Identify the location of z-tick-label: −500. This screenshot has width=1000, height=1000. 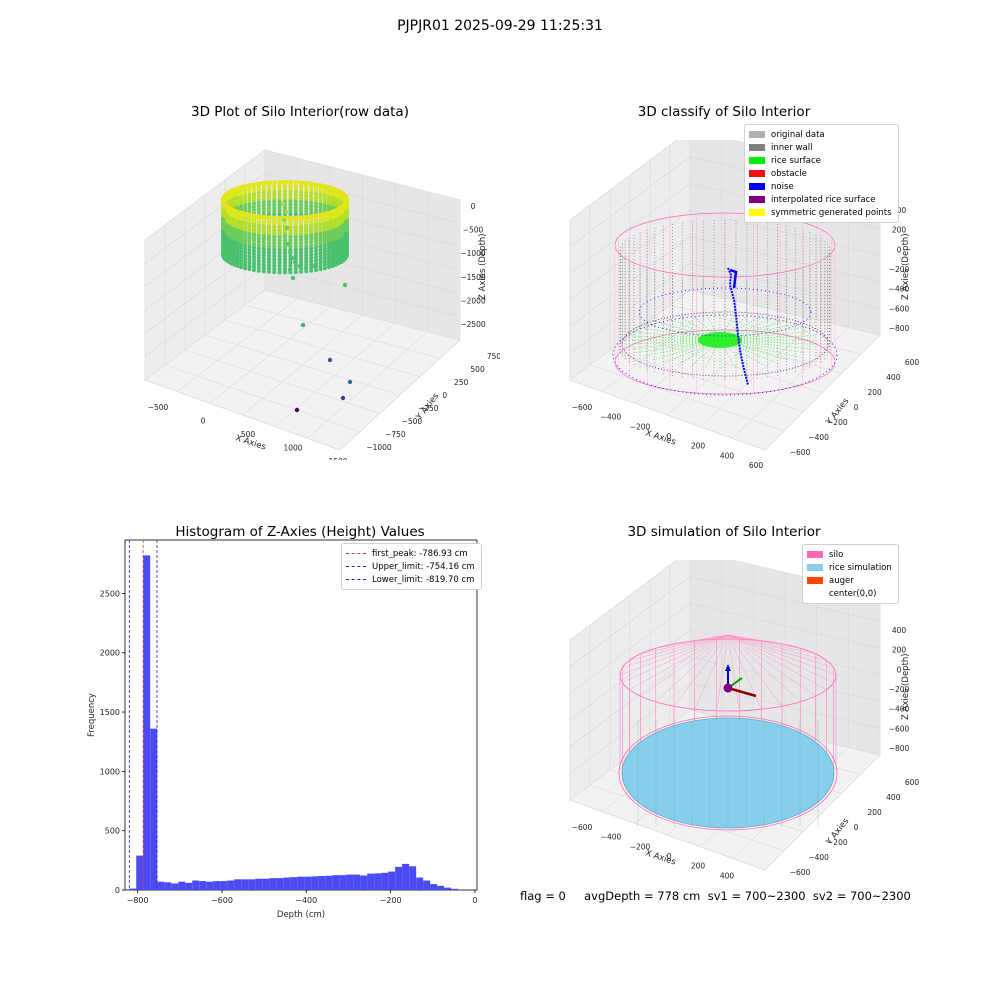
(473, 230).